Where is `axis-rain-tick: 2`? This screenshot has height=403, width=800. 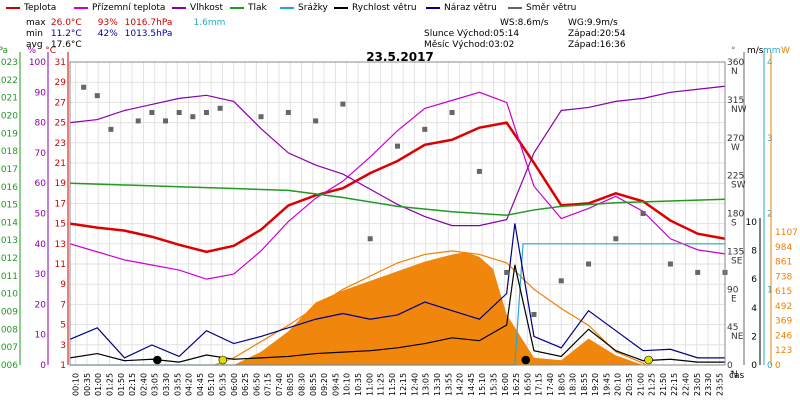
axis-rain-tick: 2 is located at coordinates (770, 215).